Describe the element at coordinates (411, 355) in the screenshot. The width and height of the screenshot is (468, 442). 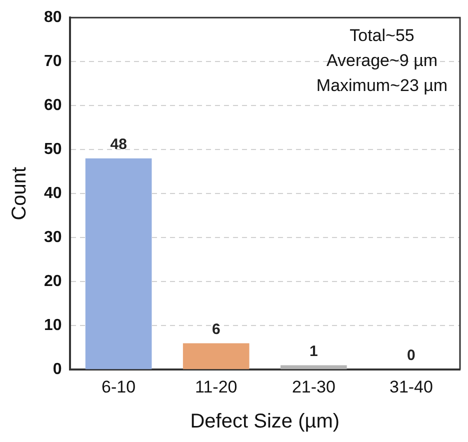
I see `data-label: 0` at that location.